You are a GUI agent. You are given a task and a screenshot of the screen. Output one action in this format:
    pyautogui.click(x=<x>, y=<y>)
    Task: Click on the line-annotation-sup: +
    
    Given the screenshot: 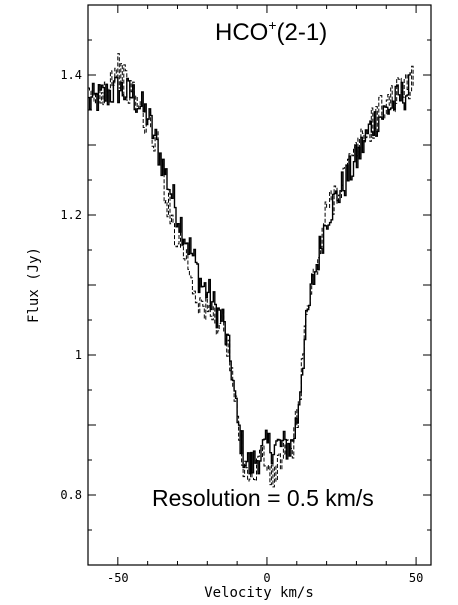 What is the action you would take?
    pyautogui.click(x=272, y=25)
    